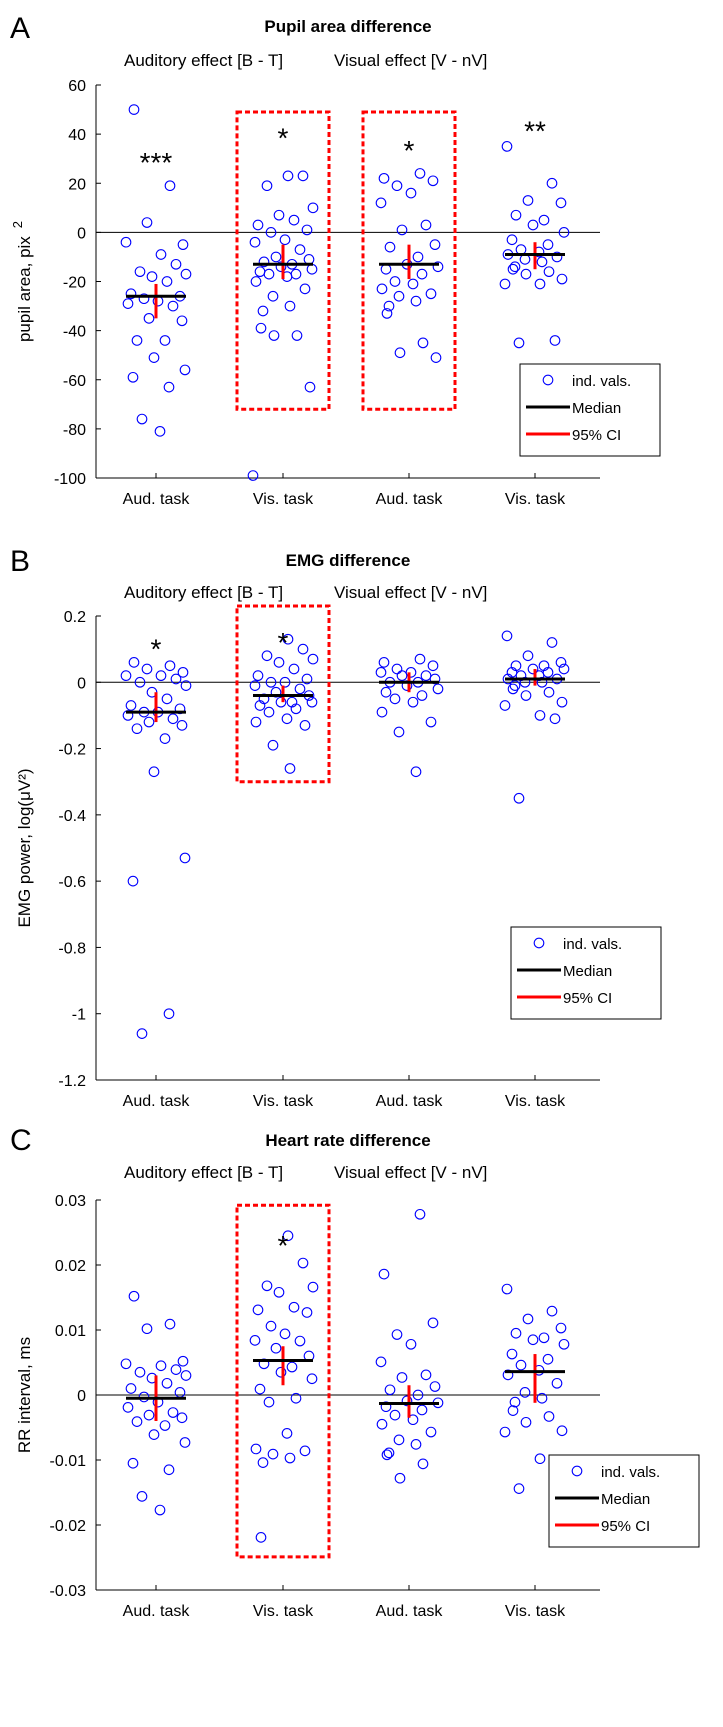 This screenshot has width=723, height=1727. I want to click on legend-label-points: ind. vals., so click(592, 944).